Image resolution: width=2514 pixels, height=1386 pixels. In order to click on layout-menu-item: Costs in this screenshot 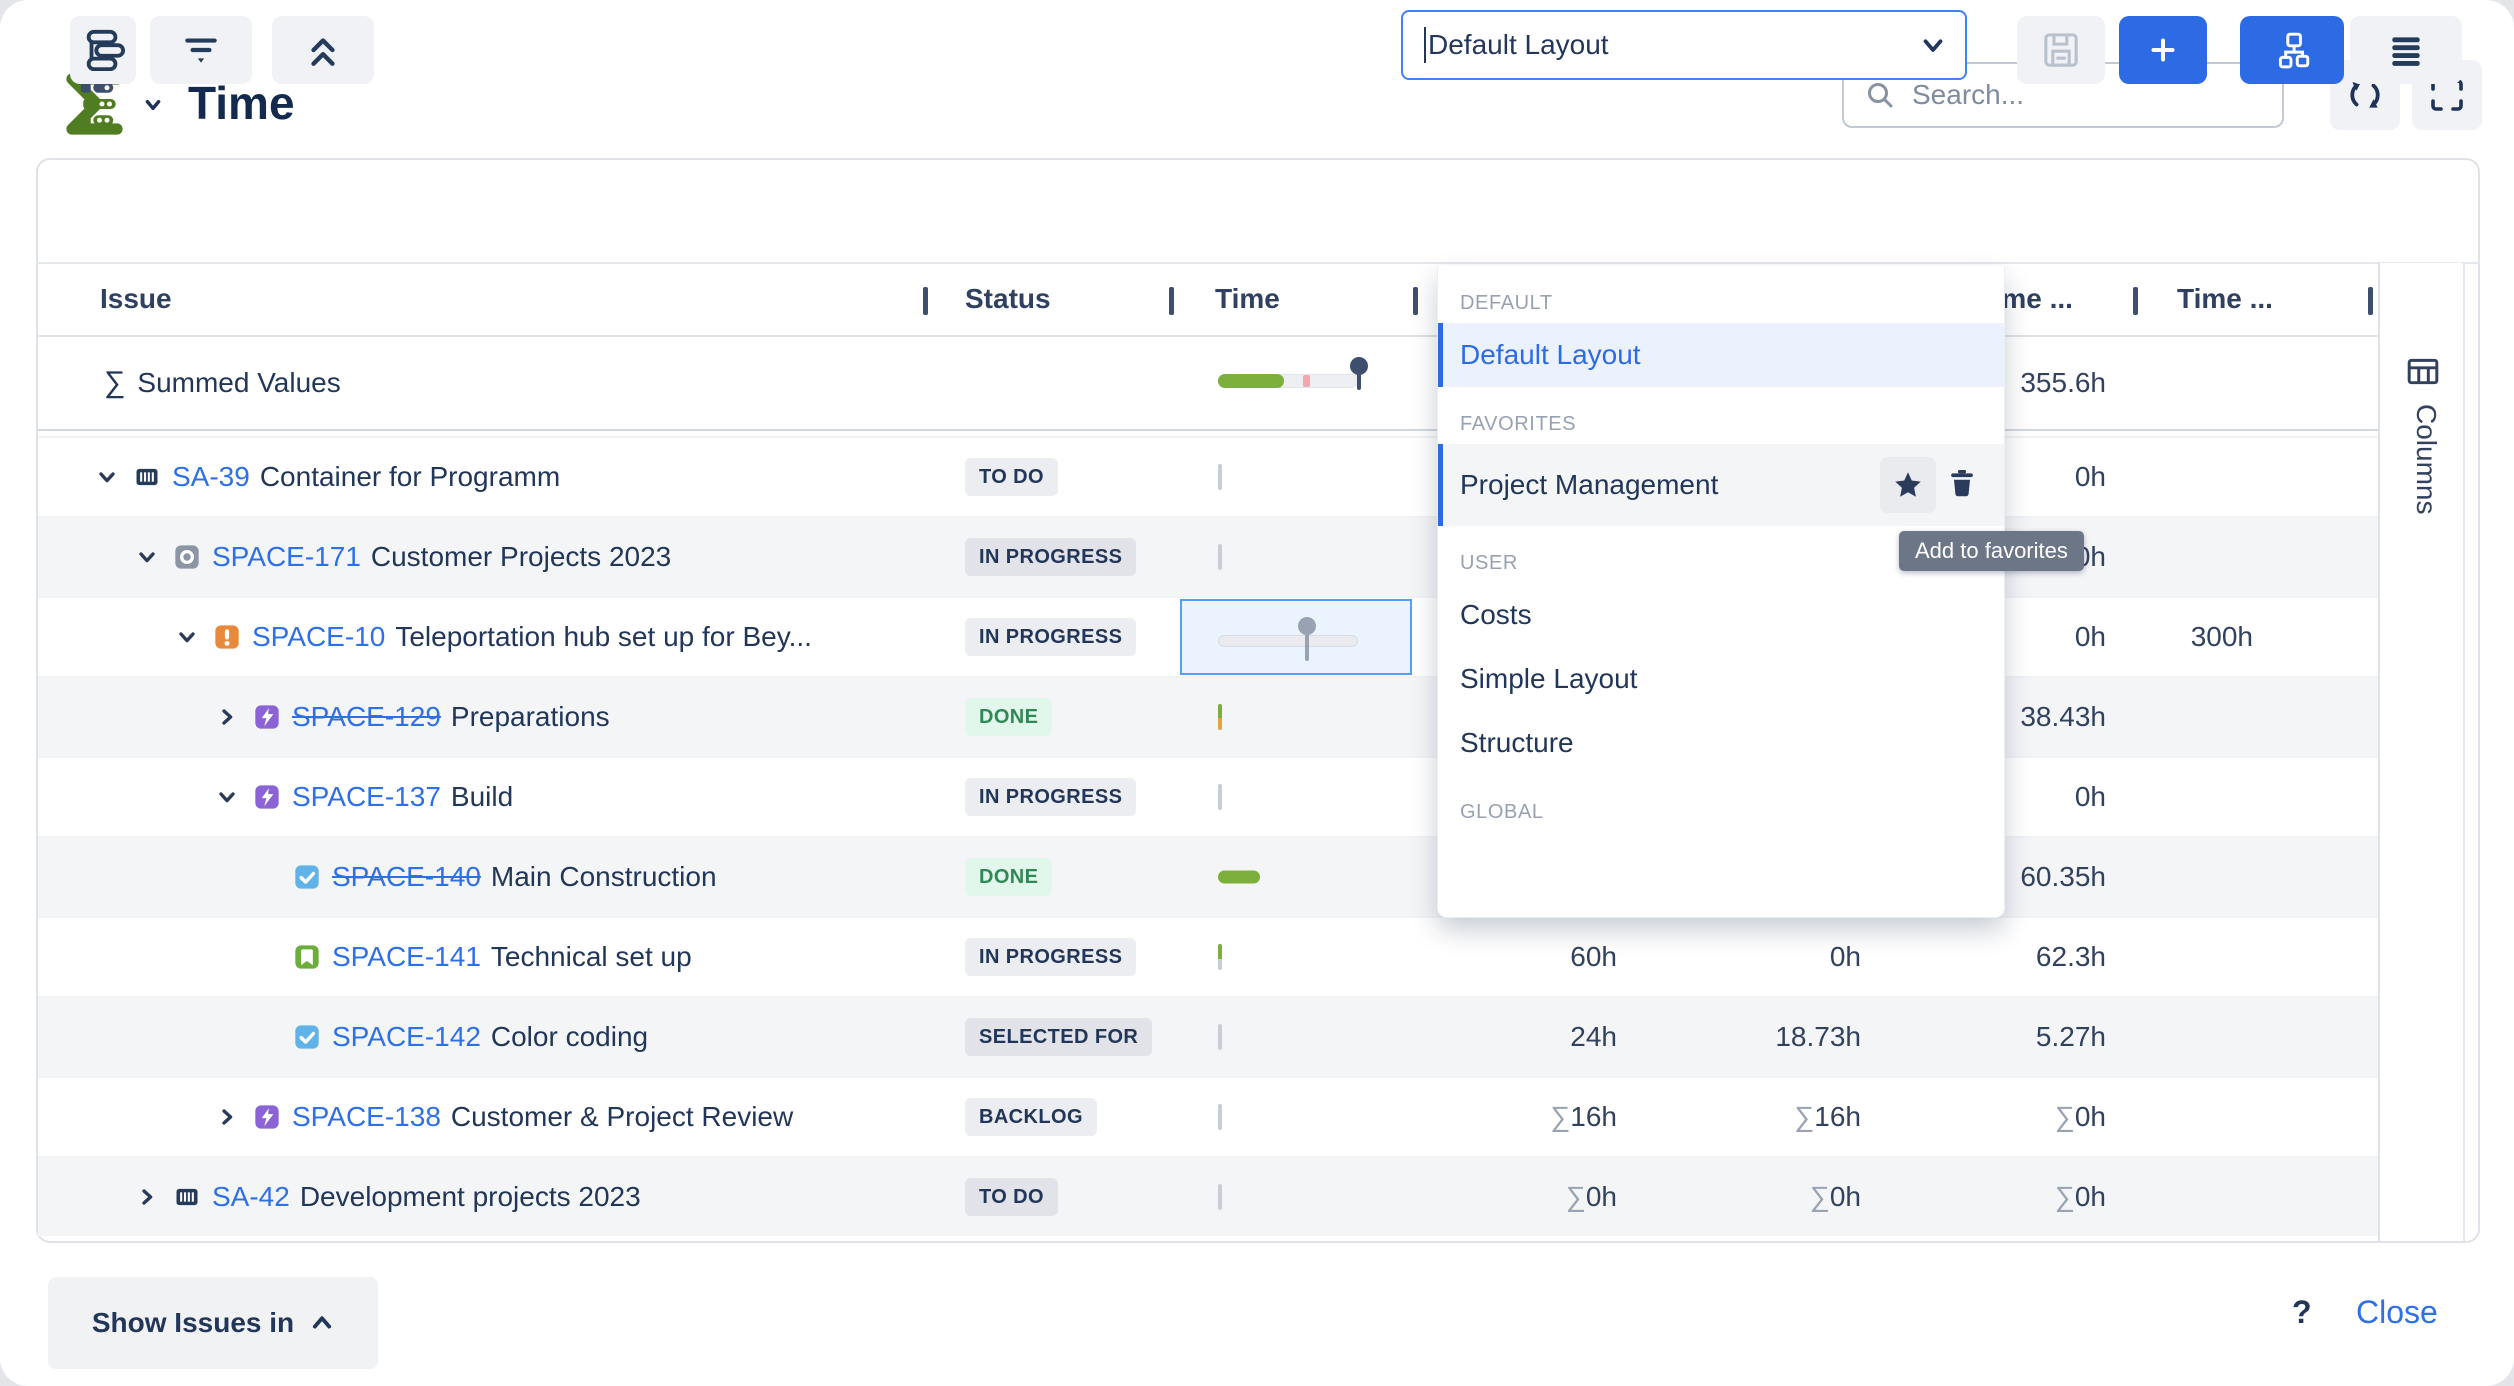, I will do `click(1721, 615)`.